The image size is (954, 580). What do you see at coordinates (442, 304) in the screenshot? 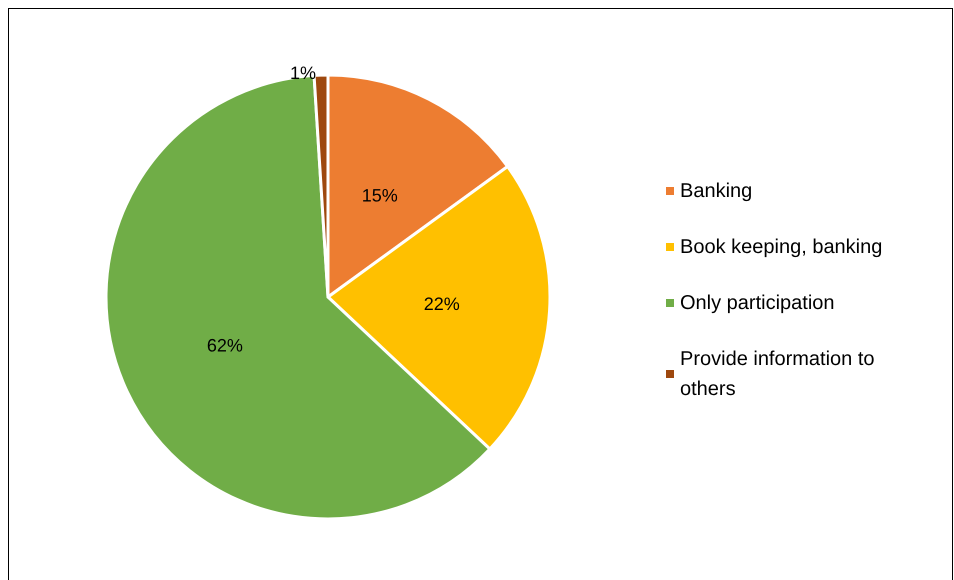
I see `data-label: 22%` at bounding box center [442, 304].